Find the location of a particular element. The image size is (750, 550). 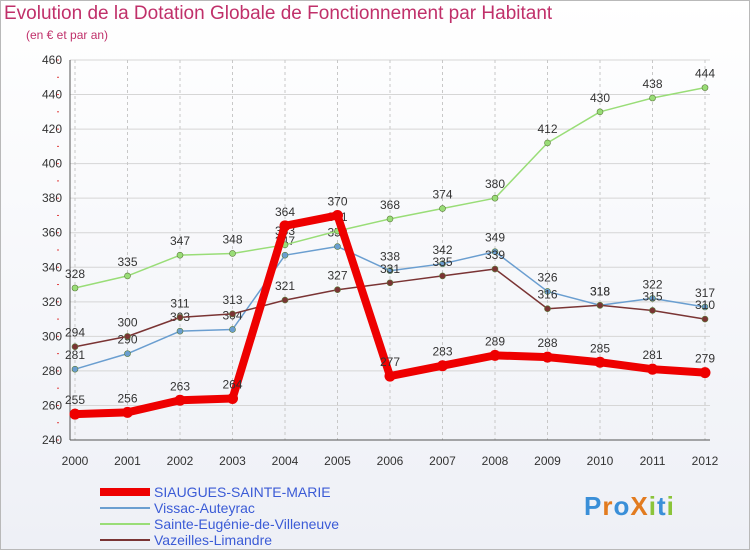

data-label: 321 is located at coordinates (285, 286).